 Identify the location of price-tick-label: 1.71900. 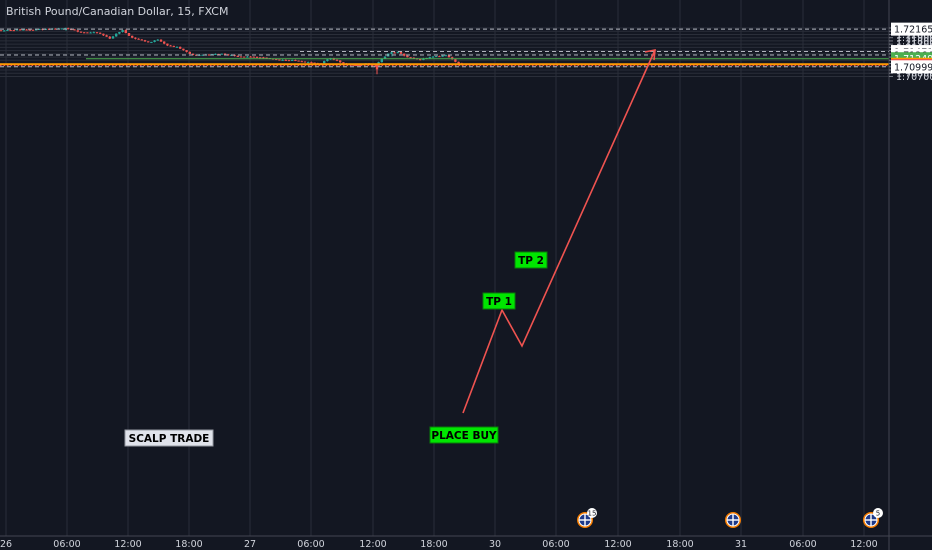
(914, 38).